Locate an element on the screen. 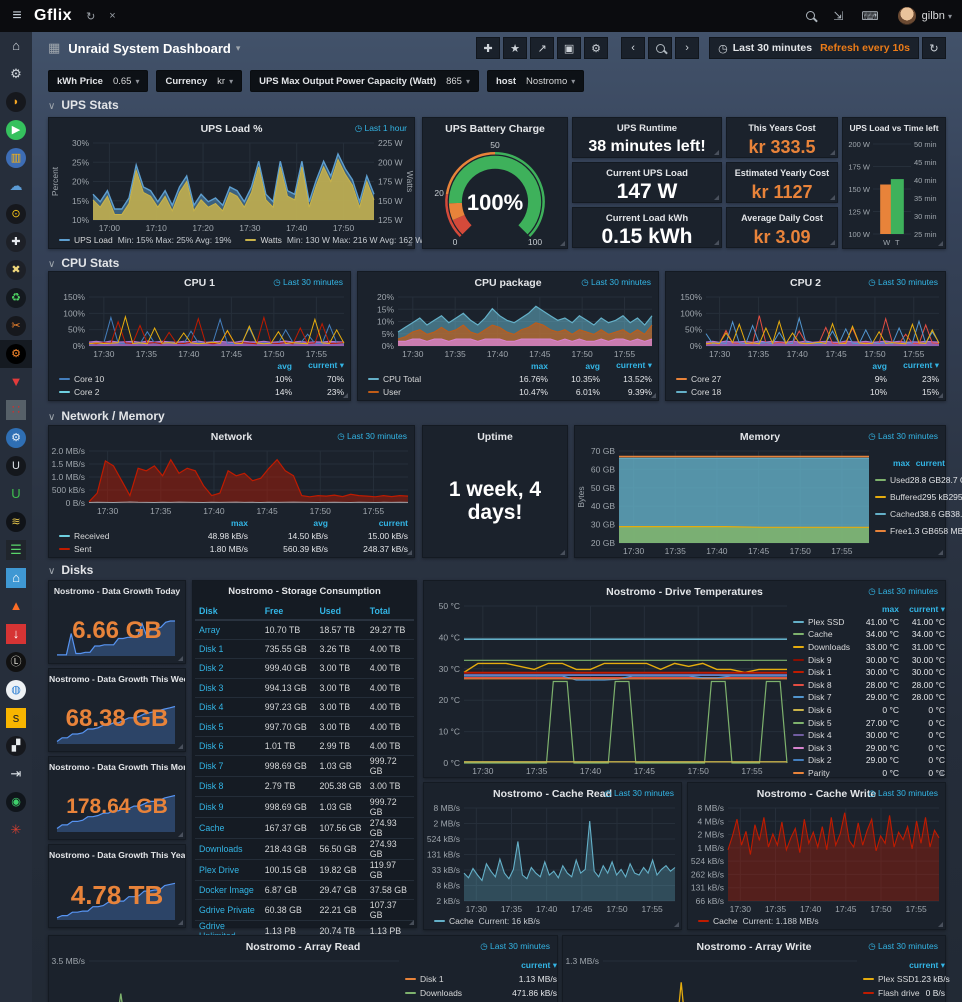 Image resolution: width=962 pixels, height=1002 pixels. sidebar-item-app-download-icon: ↓ is located at coordinates (16, 634).